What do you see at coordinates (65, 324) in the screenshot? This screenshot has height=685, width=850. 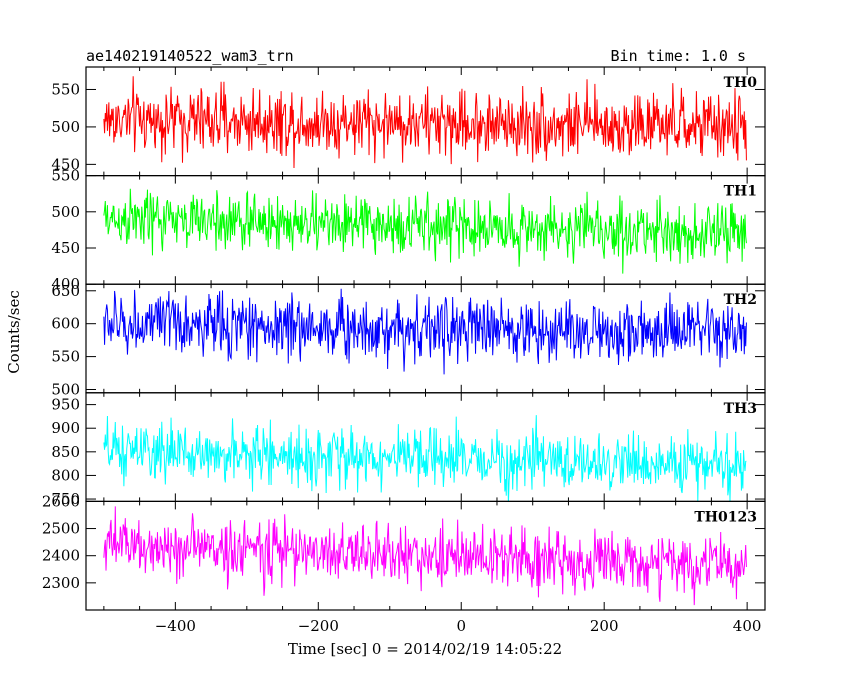 I see `y-tick-label: 600` at bounding box center [65, 324].